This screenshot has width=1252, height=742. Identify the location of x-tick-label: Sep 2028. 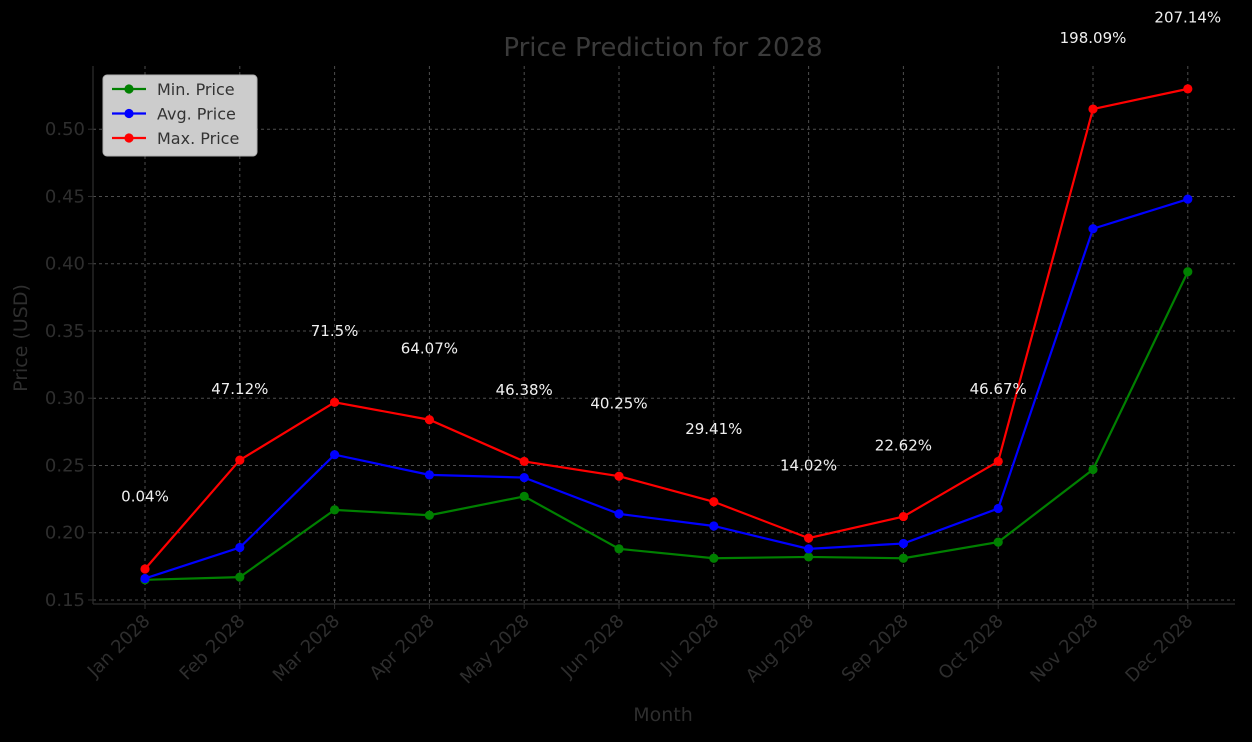
(875, 648).